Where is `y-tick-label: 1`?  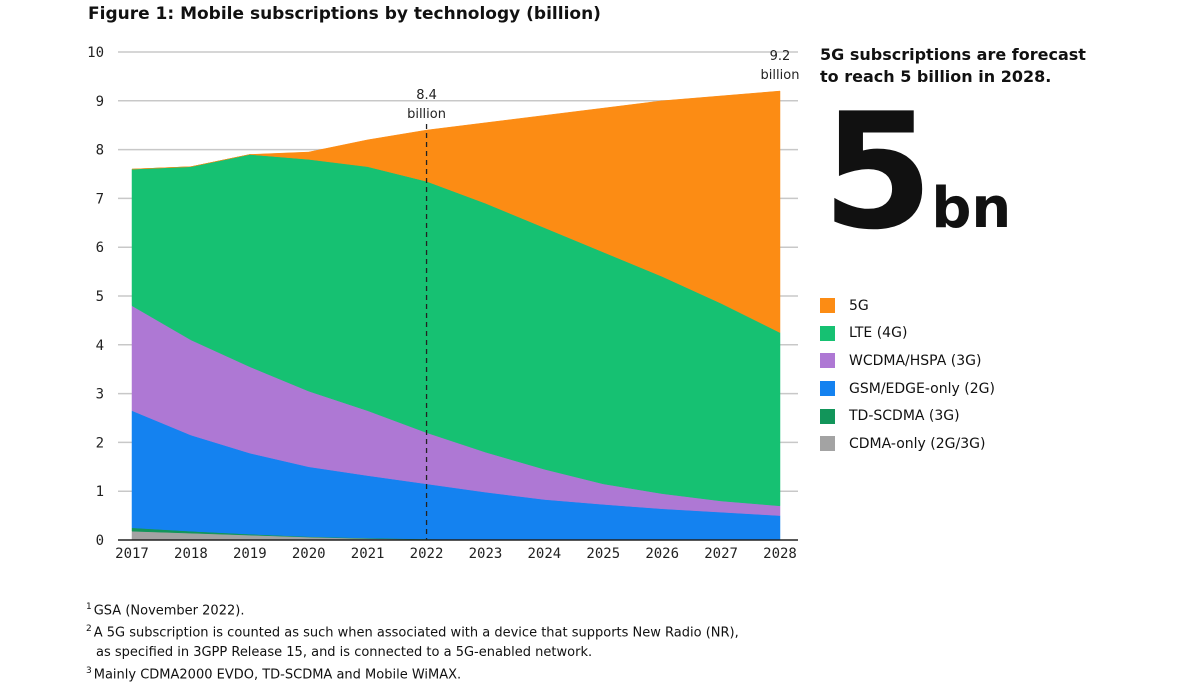
y-tick-label: 1 is located at coordinates (100, 492).